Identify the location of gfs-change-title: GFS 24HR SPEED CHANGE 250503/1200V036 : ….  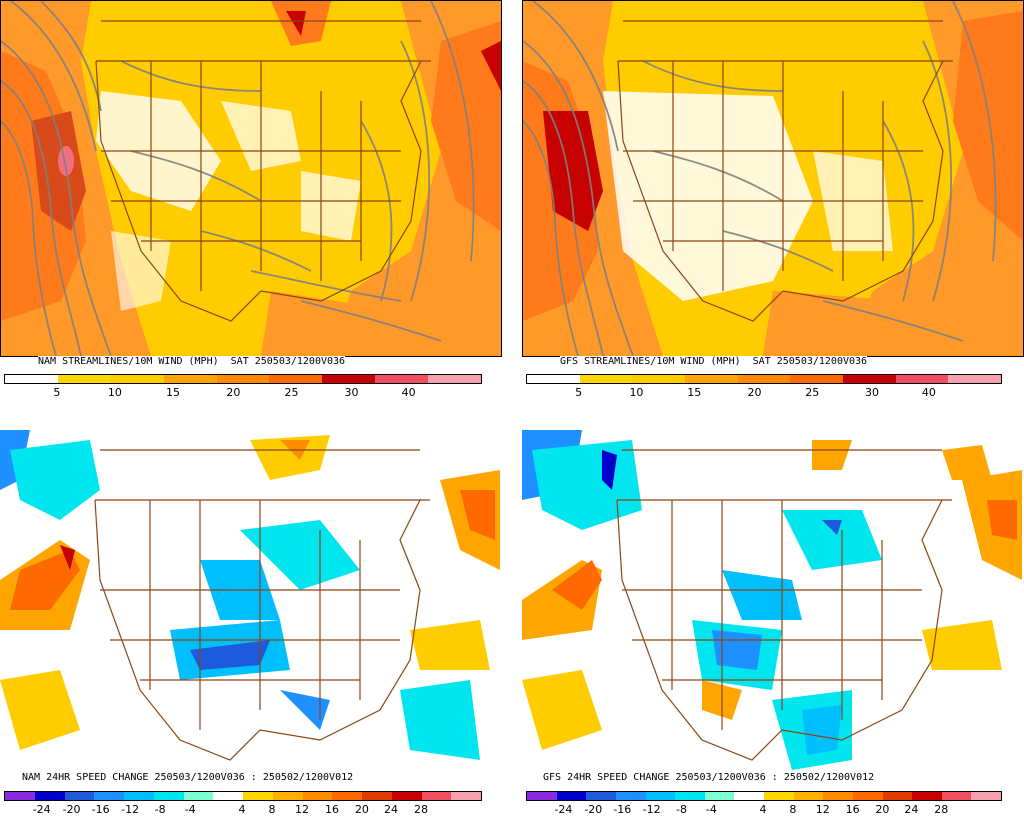
(709, 777).